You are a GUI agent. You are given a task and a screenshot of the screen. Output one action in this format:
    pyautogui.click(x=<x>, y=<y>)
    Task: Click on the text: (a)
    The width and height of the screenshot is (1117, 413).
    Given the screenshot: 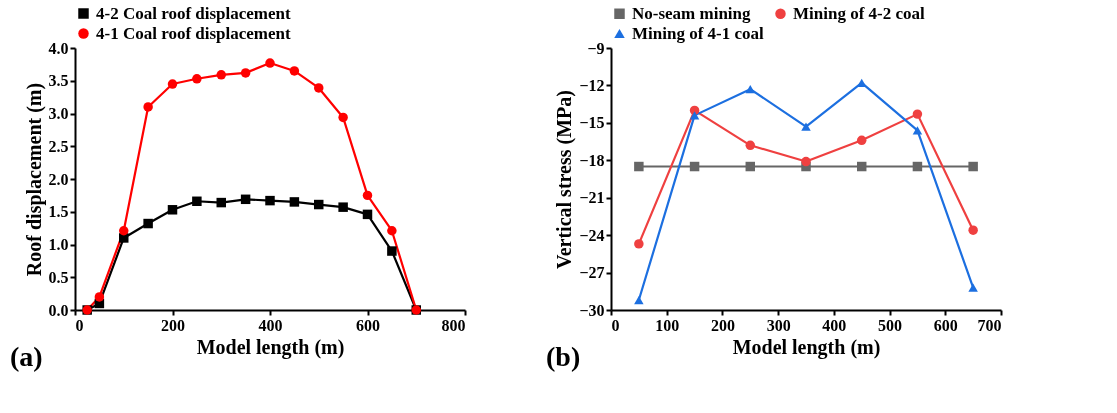 What is the action you would take?
    pyautogui.click(x=26, y=356)
    